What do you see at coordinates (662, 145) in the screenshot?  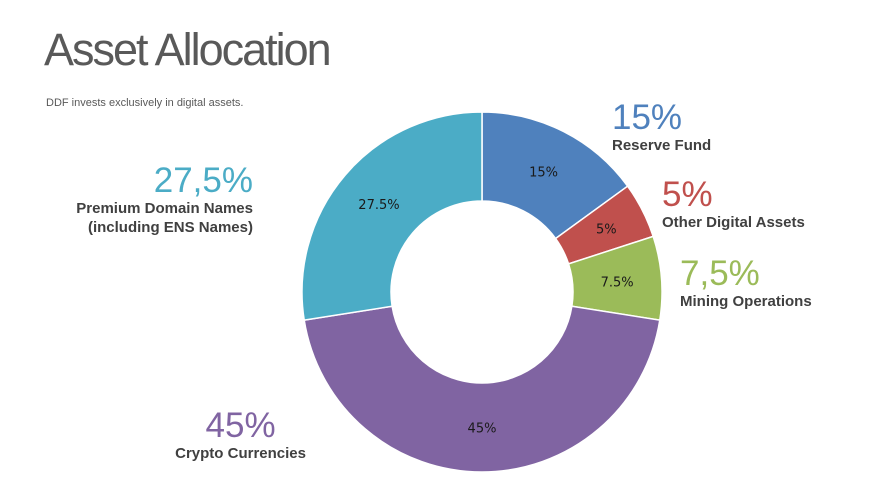 I see `callout-reserve-fund-label: Reserve Fund` at bounding box center [662, 145].